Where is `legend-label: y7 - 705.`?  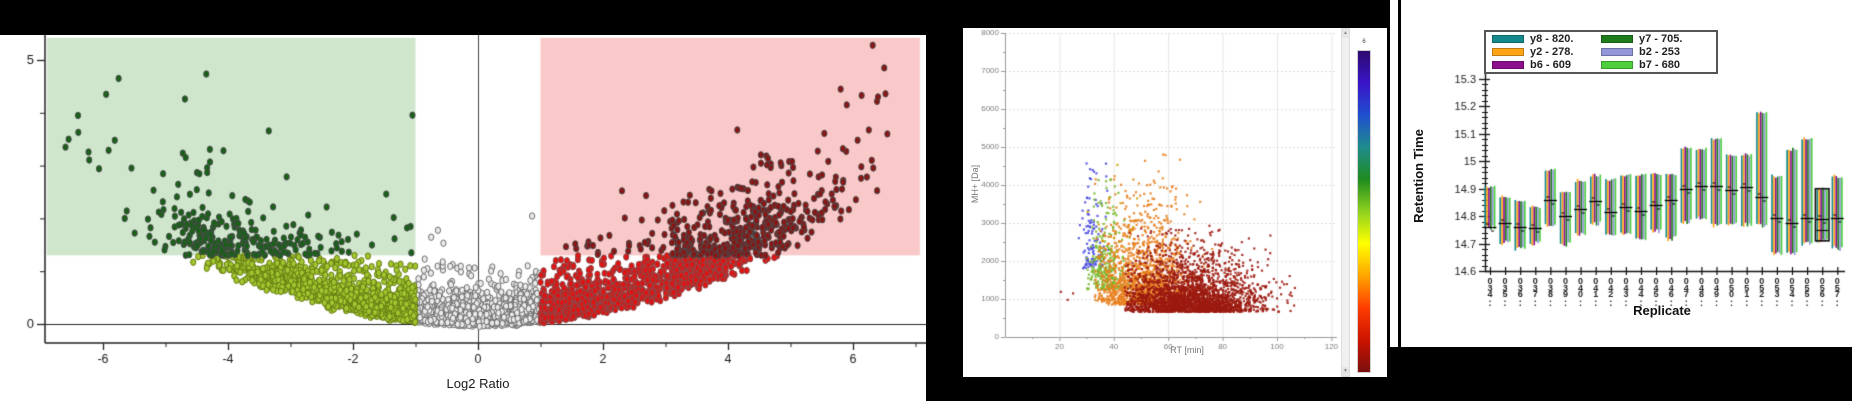
legend-label: y7 - 705. is located at coordinates (1661, 39).